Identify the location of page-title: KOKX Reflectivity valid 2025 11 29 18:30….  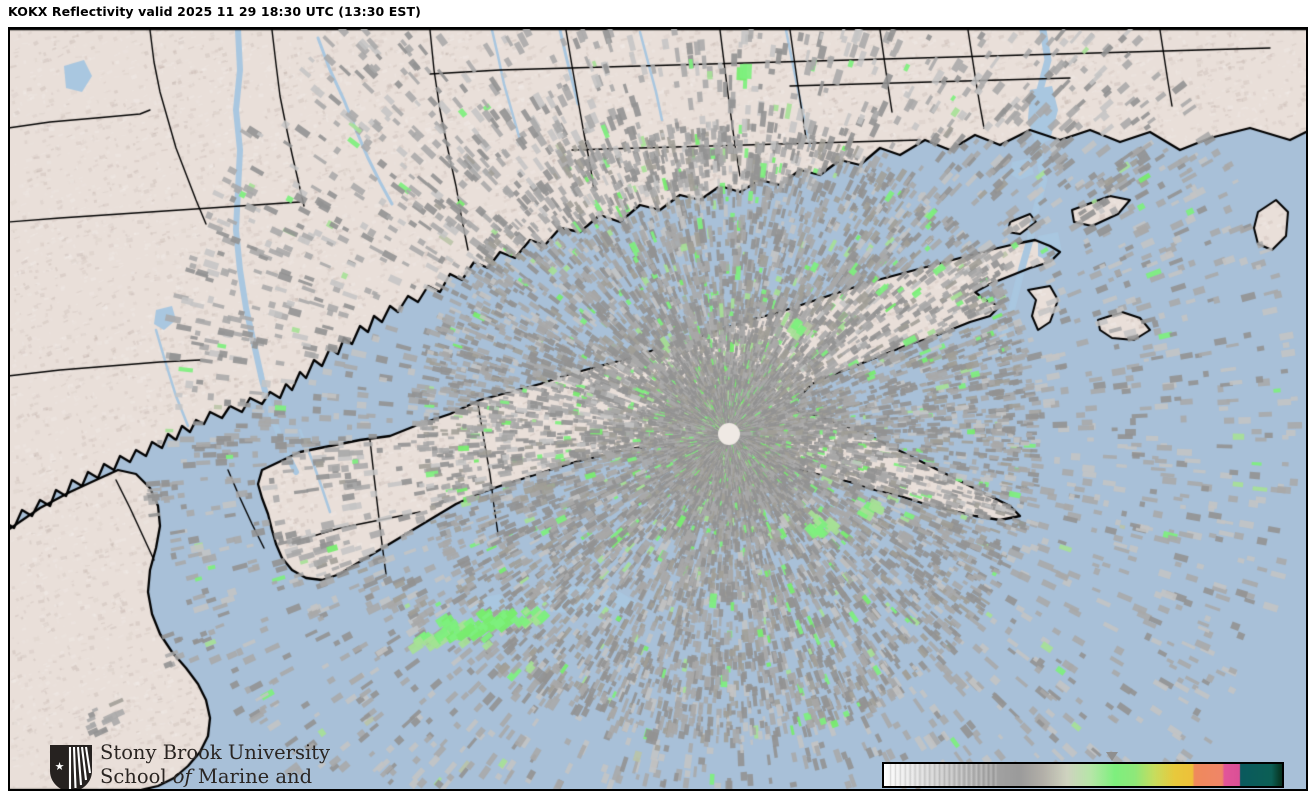
(214, 11).